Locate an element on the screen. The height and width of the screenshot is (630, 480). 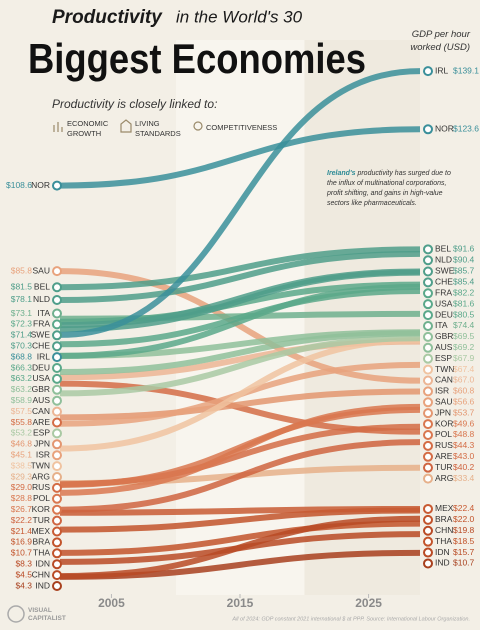
value-label: $81.5 is located at coordinates (22, 286).